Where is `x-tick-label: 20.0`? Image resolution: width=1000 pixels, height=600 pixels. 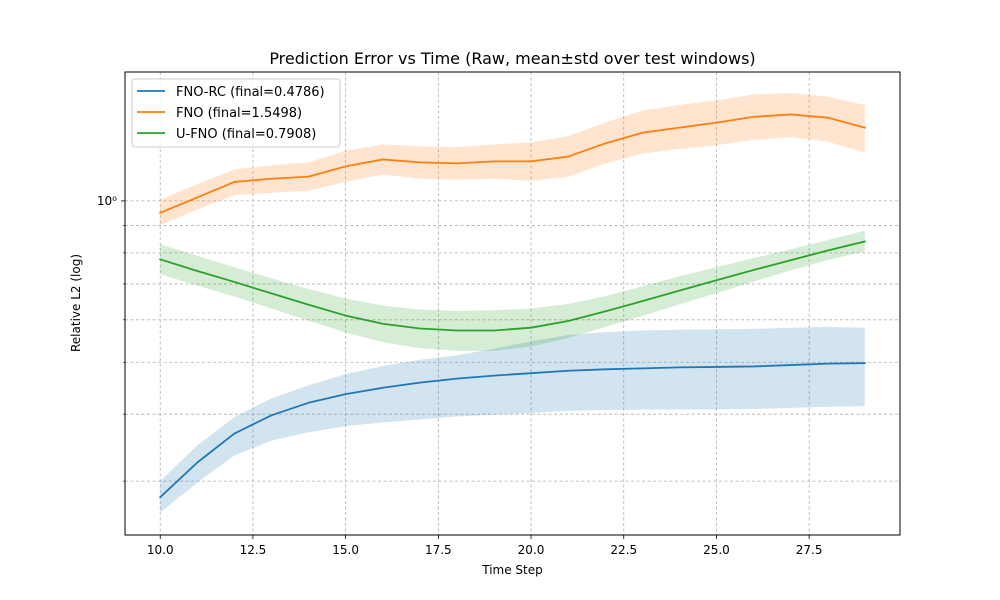 x-tick-label: 20.0 is located at coordinates (531, 550).